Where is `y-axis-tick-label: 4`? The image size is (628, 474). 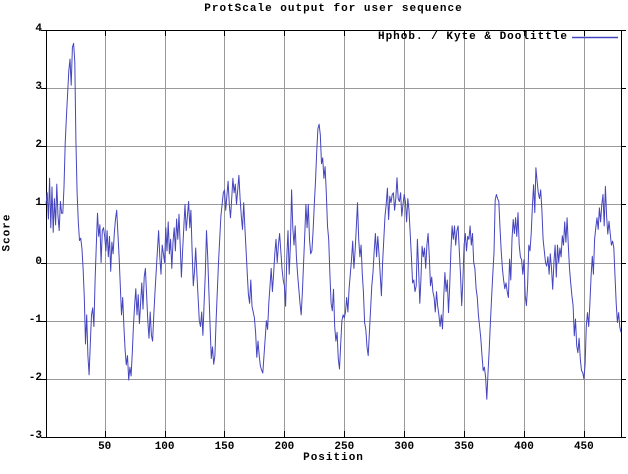 y-axis-tick-label: 4 is located at coordinates (38, 29).